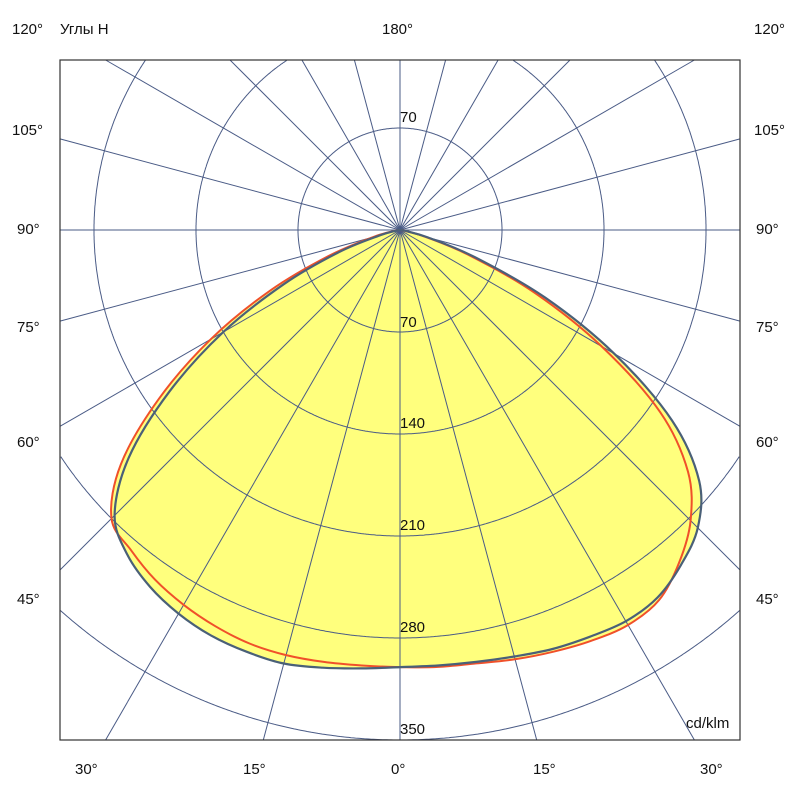 The height and width of the screenshot is (800, 800). What do you see at coordinates (28, 442) in the screenshot?
I see `angle-label-left: 60°` at bounding box center [28, 442].